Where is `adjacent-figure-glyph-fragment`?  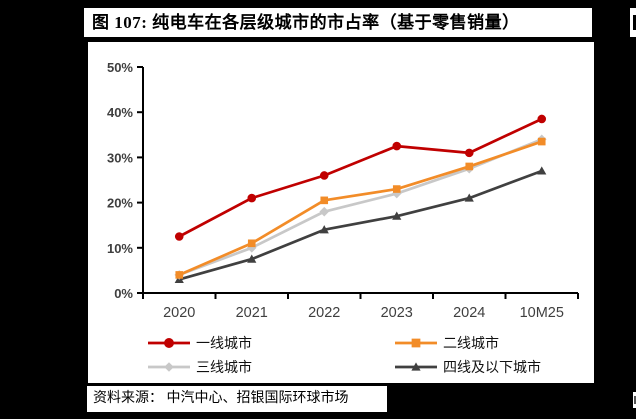 adjacent-figure-glyph-fragment is located at coordinates (634, 22).